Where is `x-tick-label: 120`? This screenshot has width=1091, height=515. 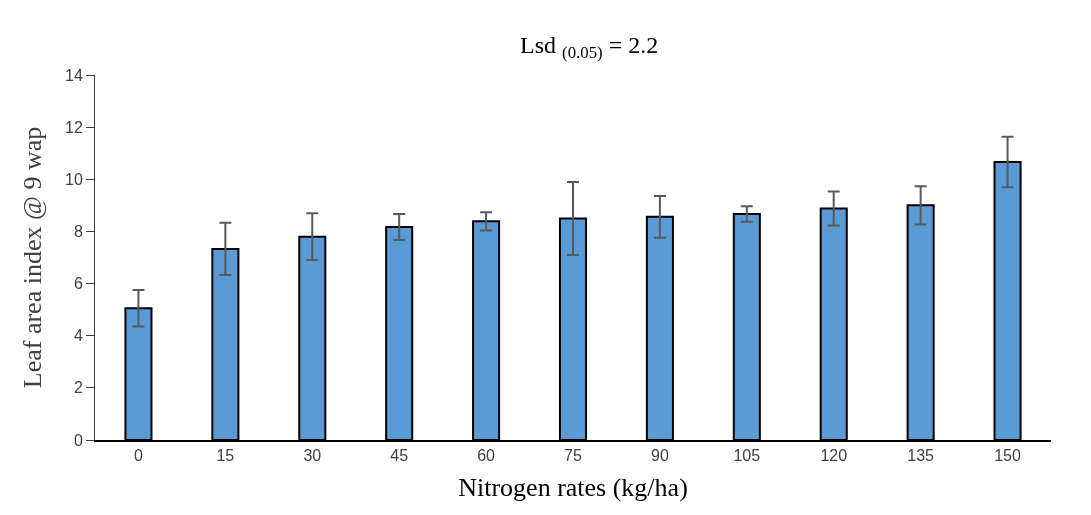
x-tick-label: 120 is located at coordinates (834, 456).